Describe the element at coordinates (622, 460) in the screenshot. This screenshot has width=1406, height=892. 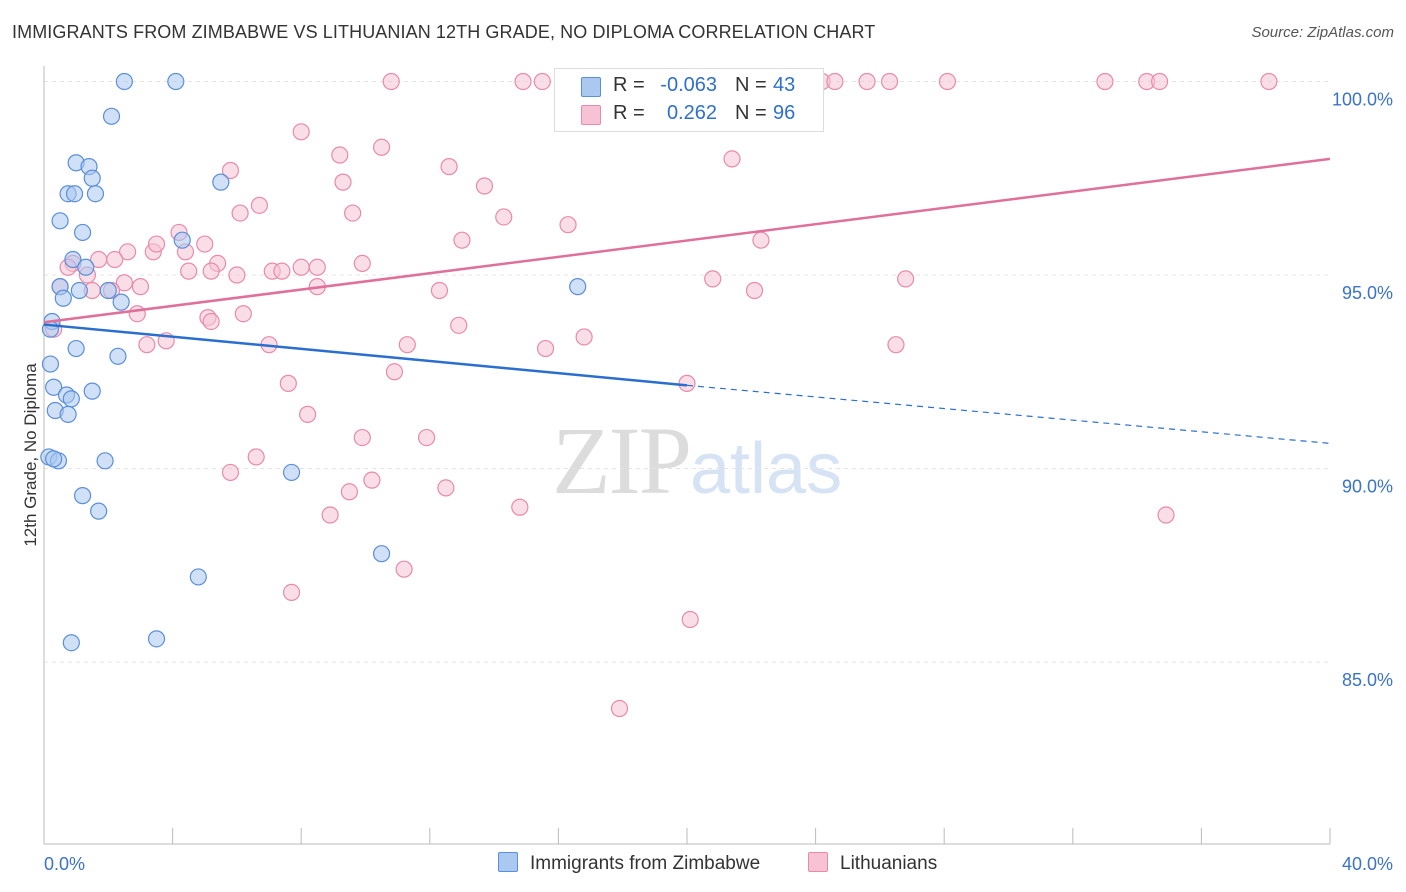
I see `watermark-zip: ZIP` at that location.